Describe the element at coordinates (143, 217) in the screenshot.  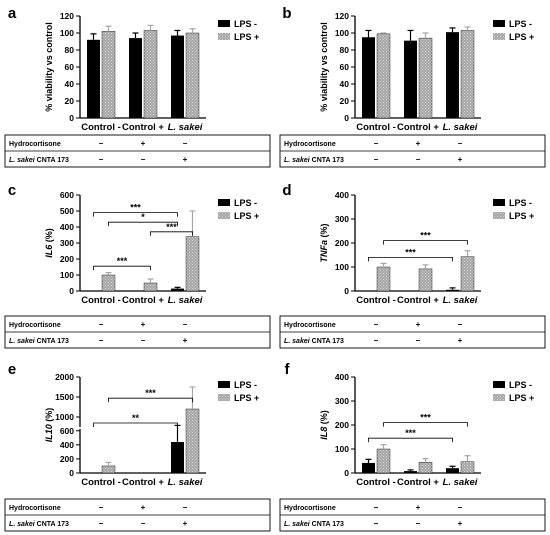
I see `significance-label: *` at that location.